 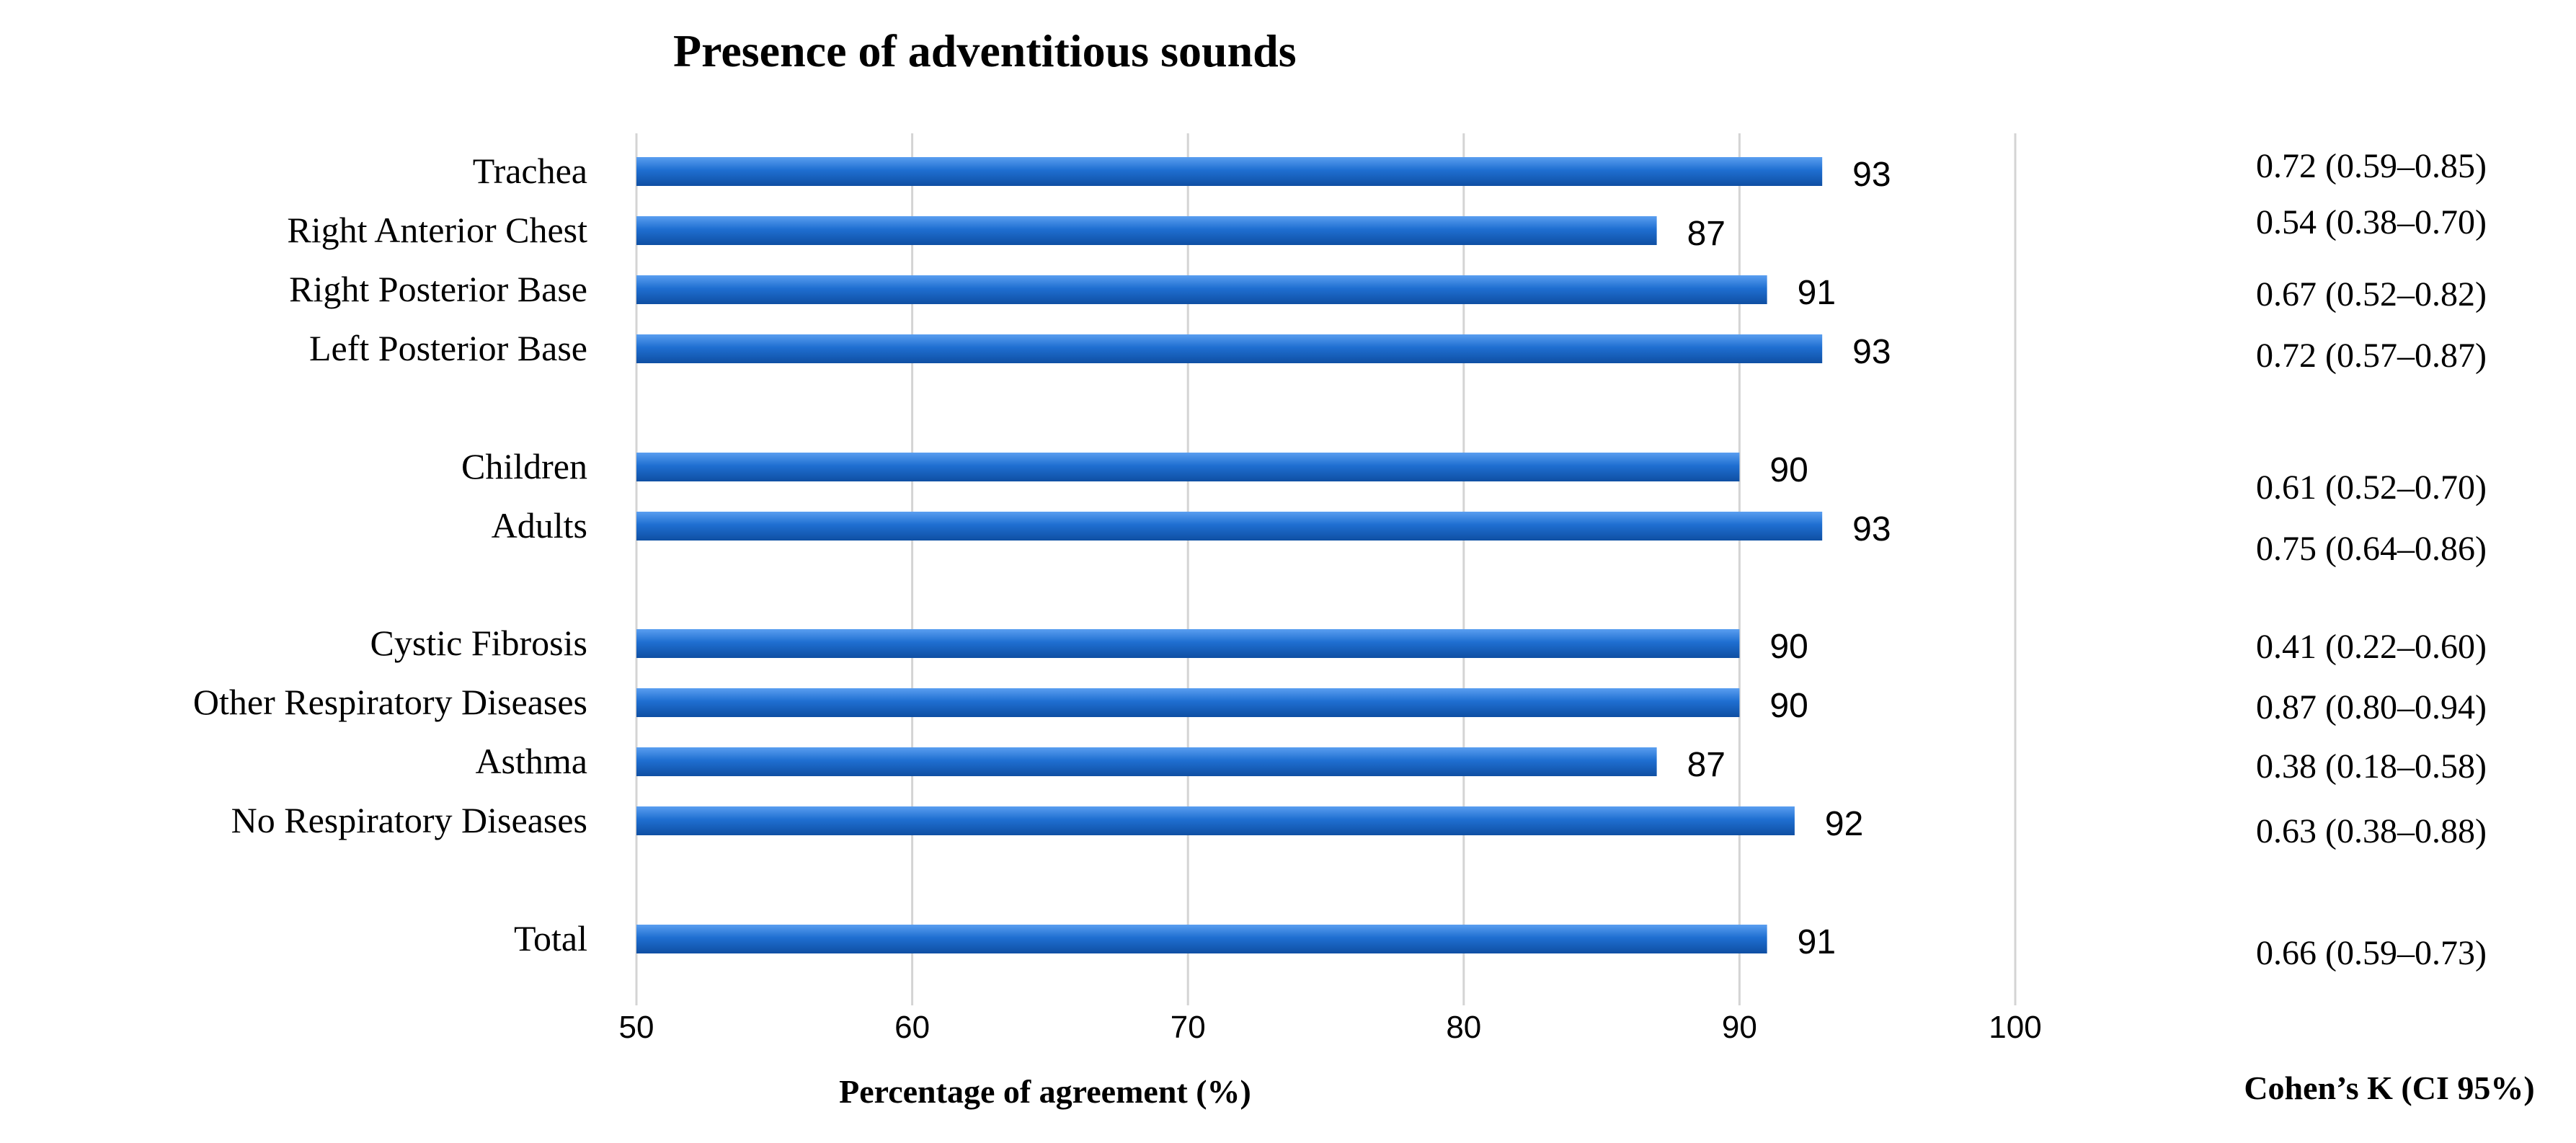 I want to click on kappa-label-3: 0.72 (0.57–0.87), so click(x=2371, y=356).